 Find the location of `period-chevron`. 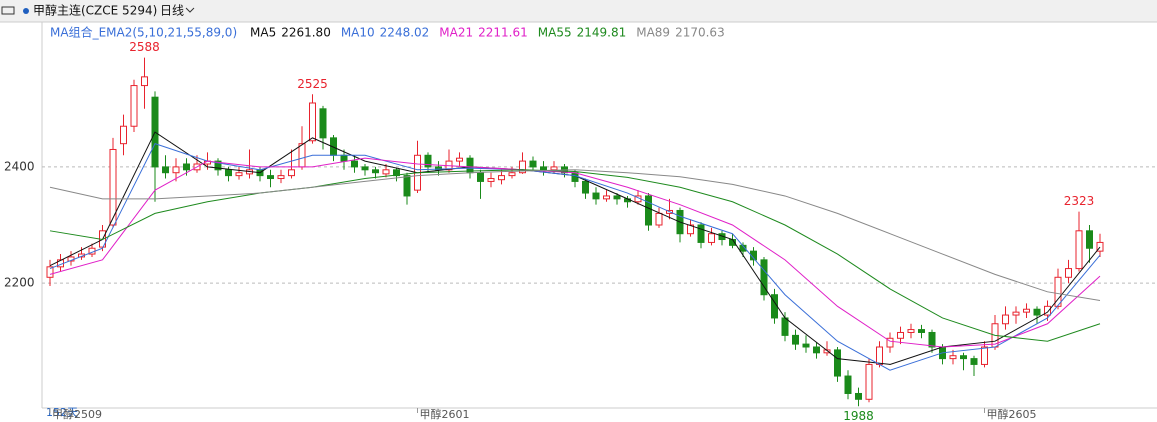

period-chevron is located at coordinates (190, 10).